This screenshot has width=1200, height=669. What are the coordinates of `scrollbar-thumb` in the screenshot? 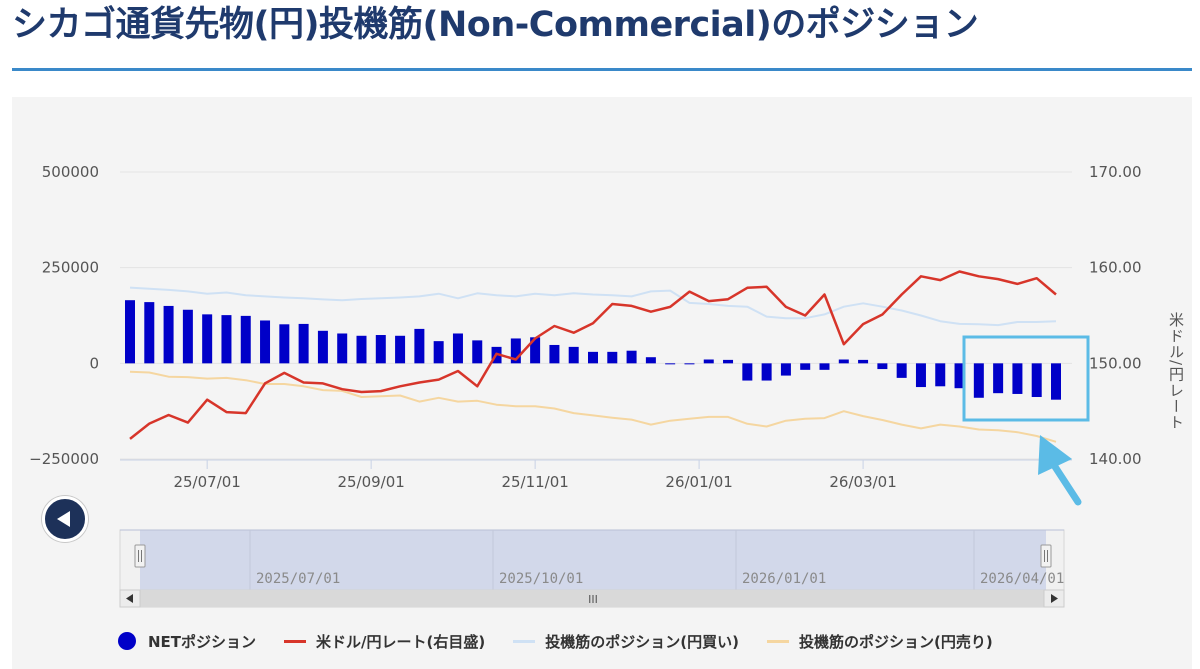 It's located at (593, 598).